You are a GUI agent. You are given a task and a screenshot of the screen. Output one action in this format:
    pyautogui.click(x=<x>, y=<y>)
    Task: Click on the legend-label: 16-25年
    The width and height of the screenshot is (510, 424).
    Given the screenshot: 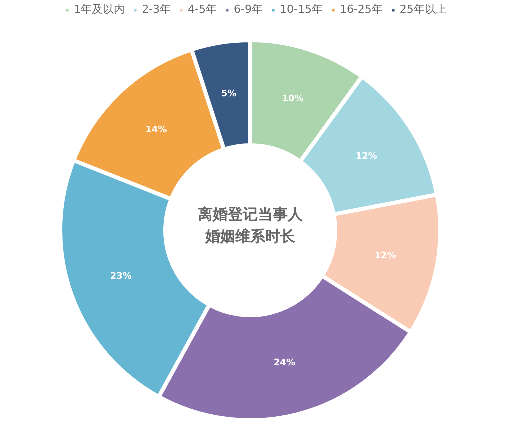 What is the action you would take?
    pyautogui.click(x=361, y=9)
    